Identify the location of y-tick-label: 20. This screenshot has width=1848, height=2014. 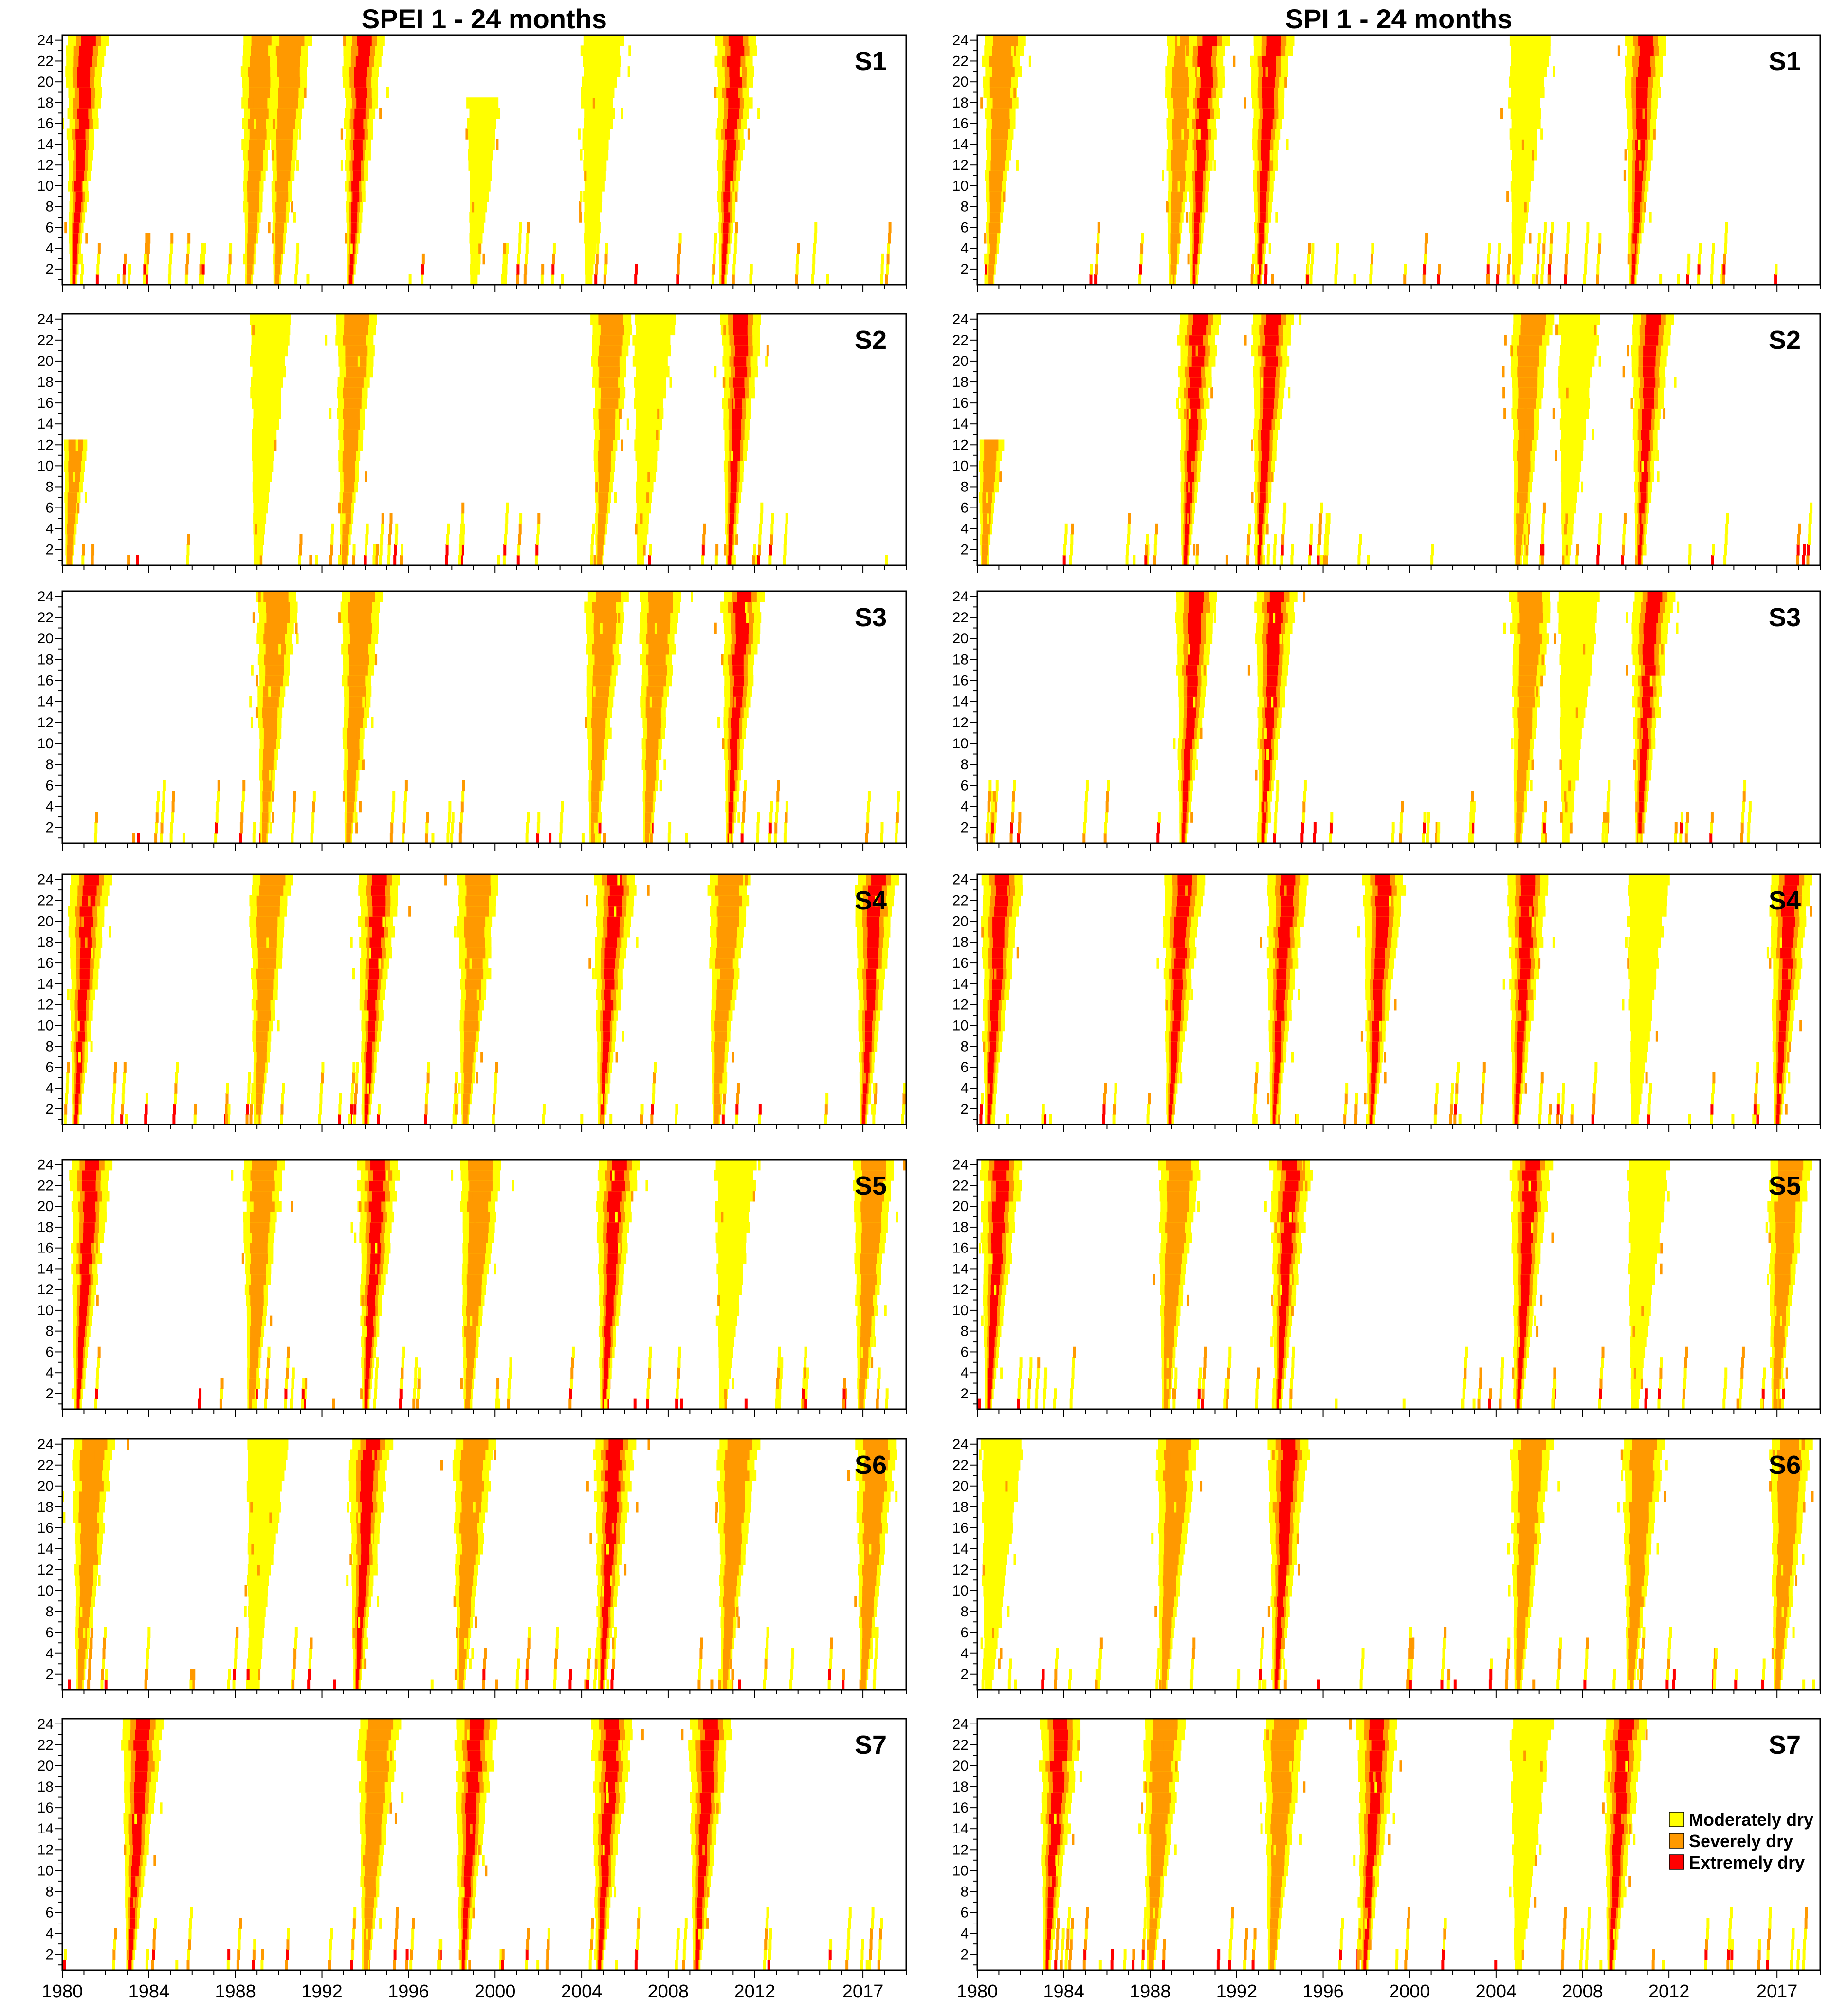
(45, 921).